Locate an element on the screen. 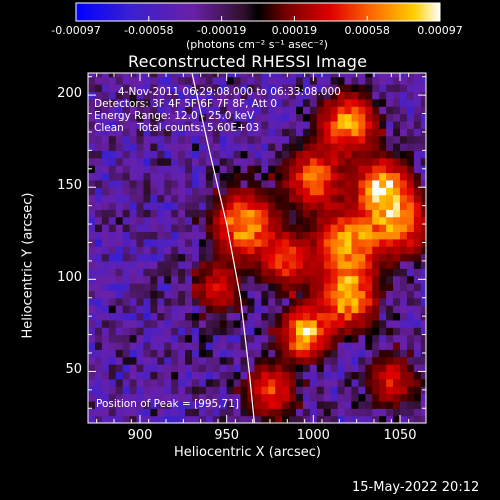  colorbar-tick-label: 0.00058 is located at coordinates (367, 30).